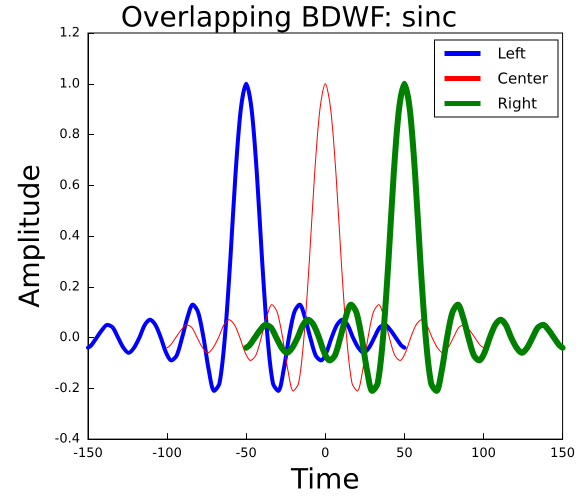  Describe the element at coordinates (289, 17) in the screenshot. I see `chart-title: Overlapping BDWF: sinc` at that location.